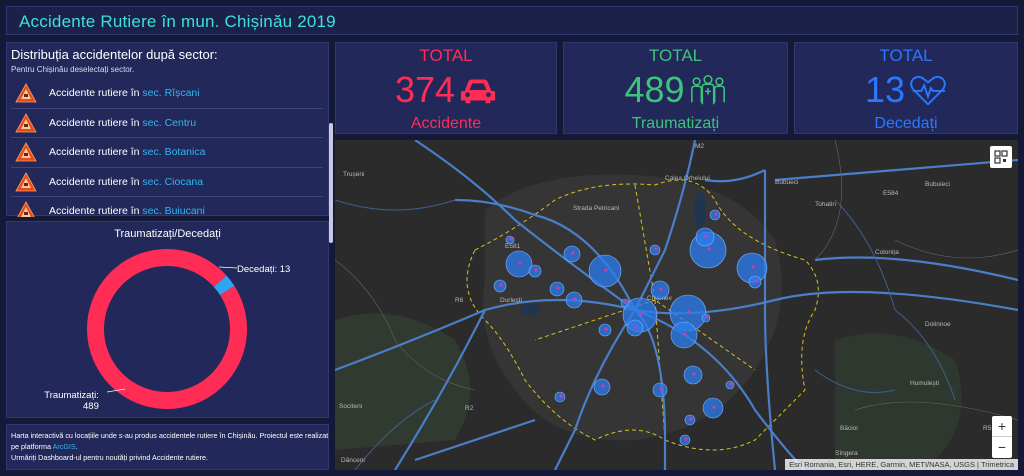  Describe the element at coordinates (699, 146) in the screenshot. I see `map-place-label: M2` at that location.